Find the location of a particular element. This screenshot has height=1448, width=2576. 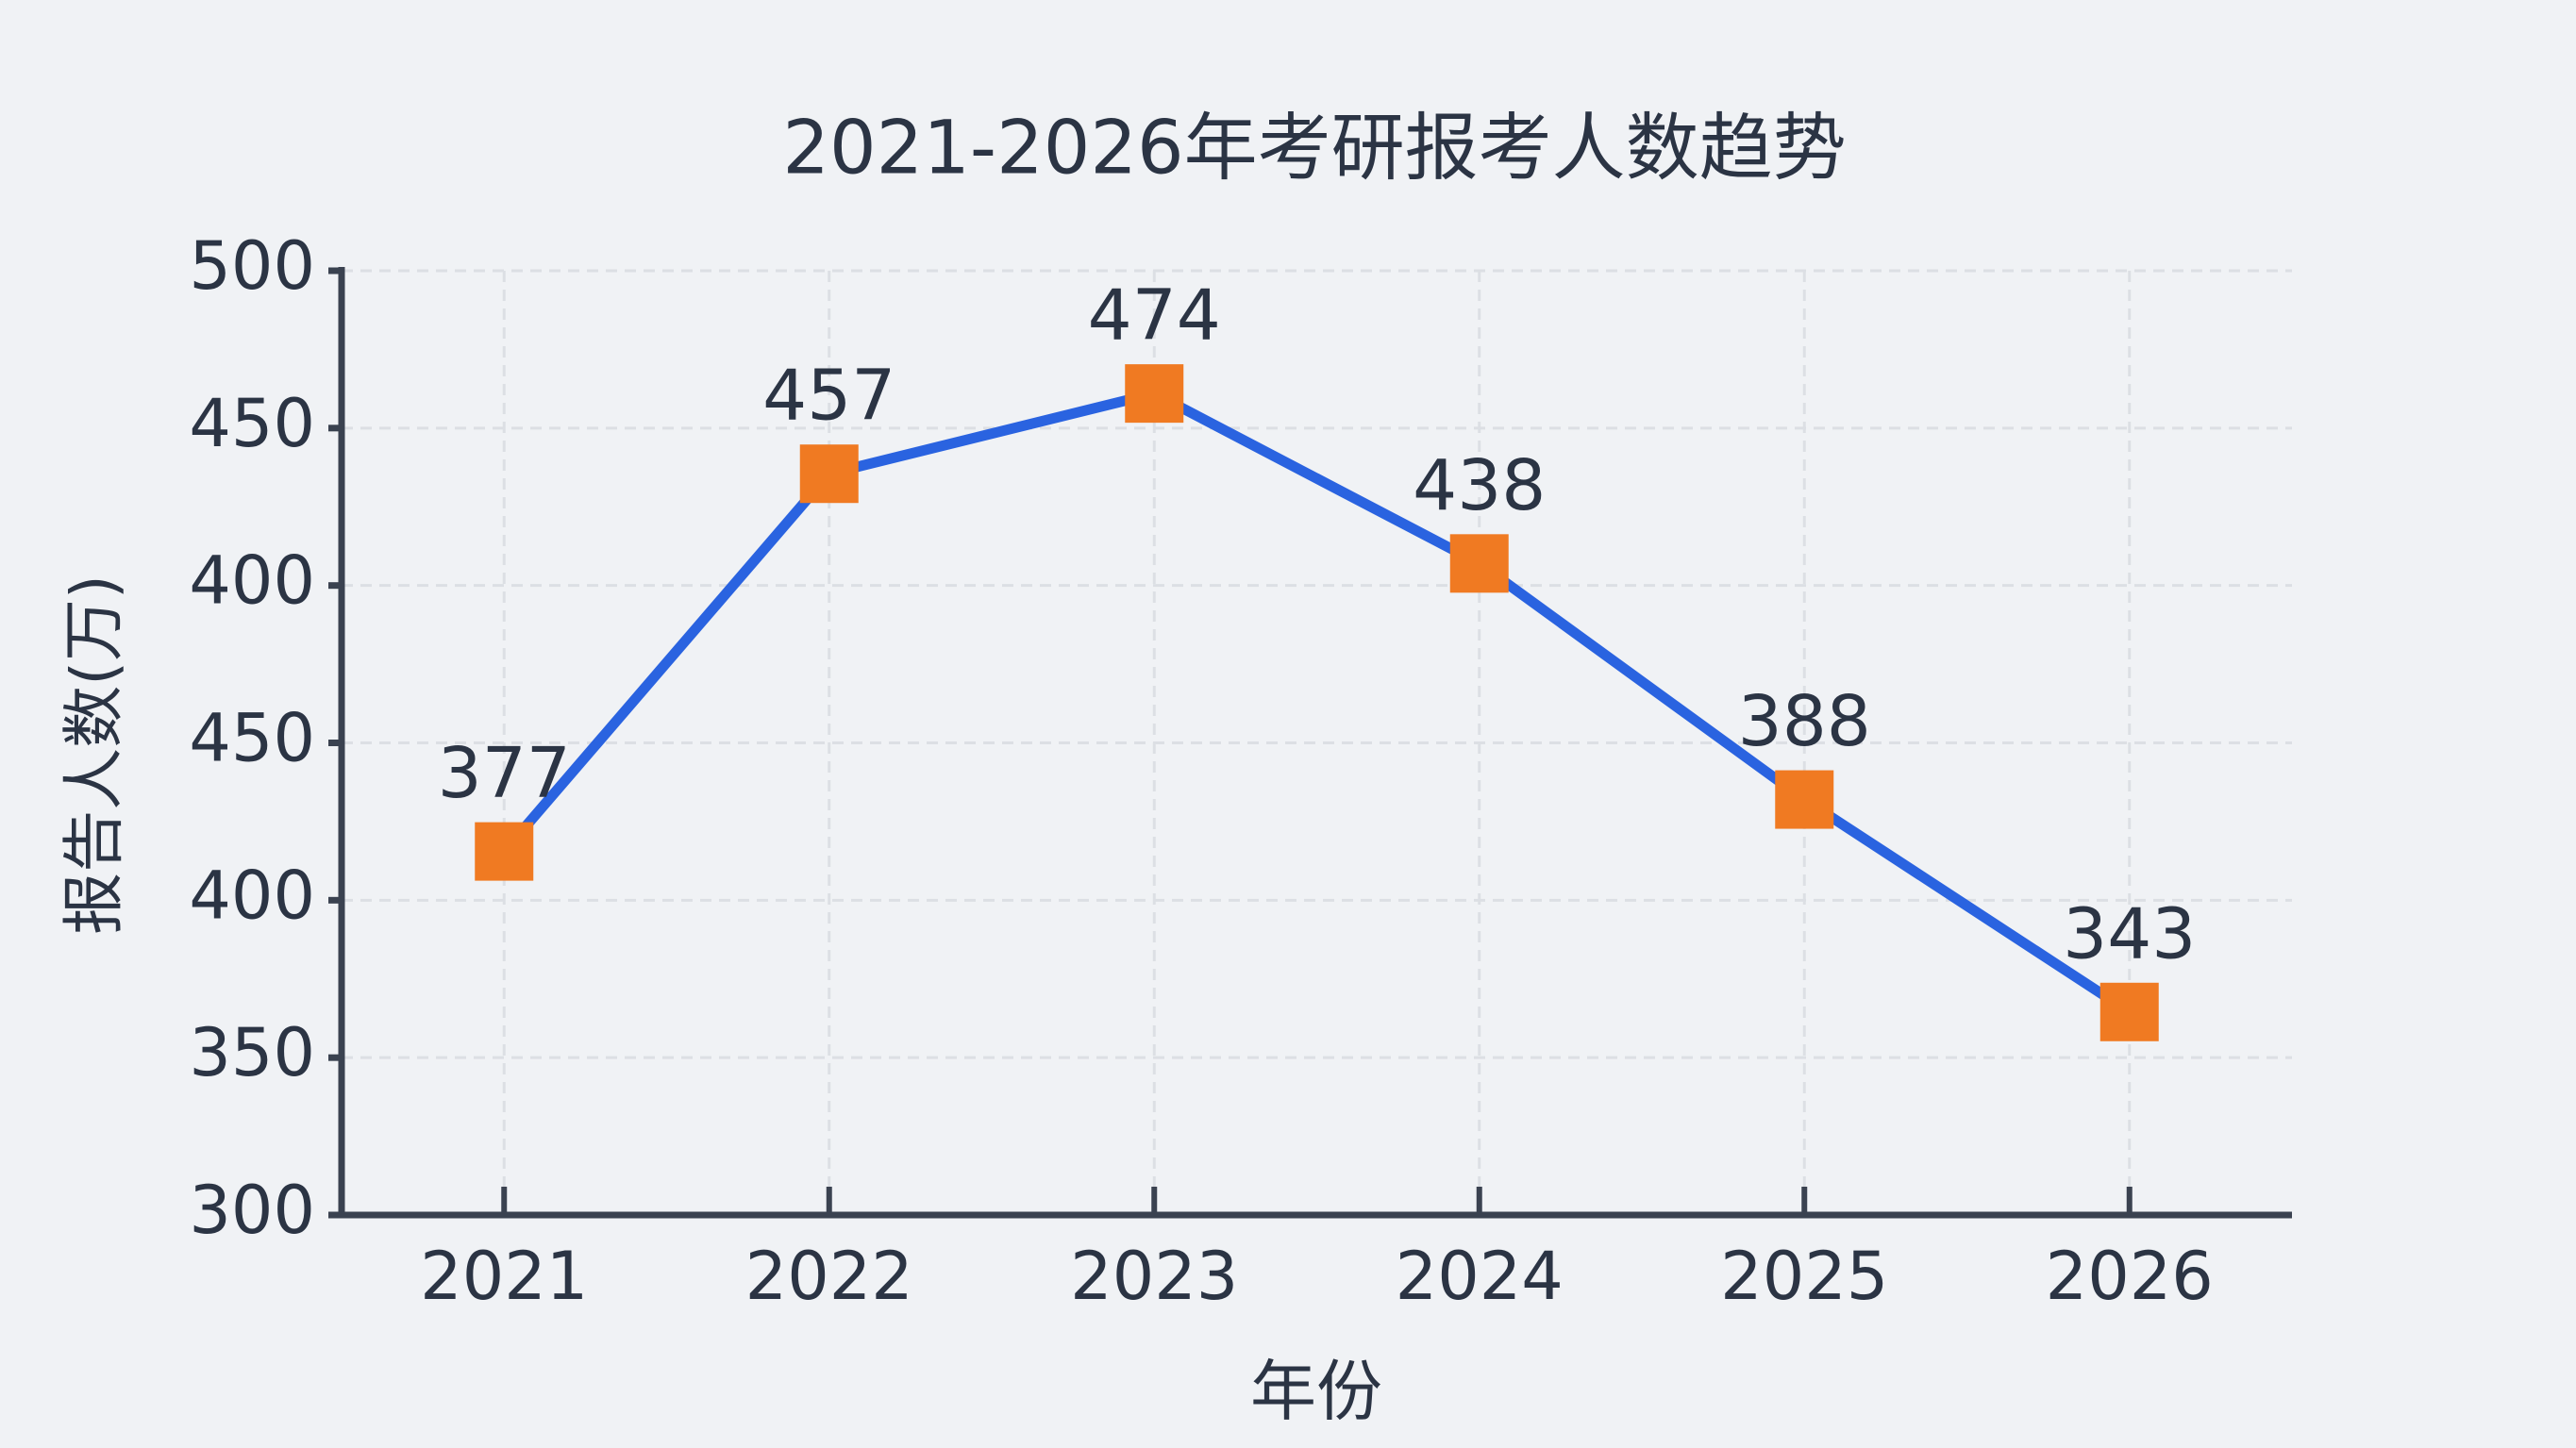

data-label: 474 is located at coordinates (1154, 316).